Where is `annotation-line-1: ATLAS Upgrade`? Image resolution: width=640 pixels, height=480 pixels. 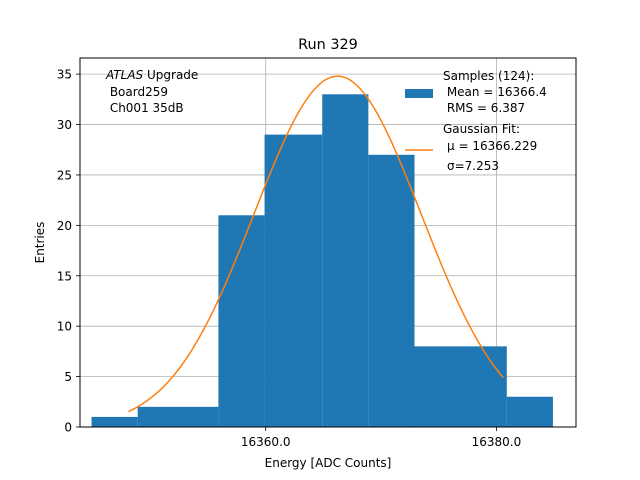 annotation-line-1: ATLAS Upgrade is located at coordinates (151, 75).